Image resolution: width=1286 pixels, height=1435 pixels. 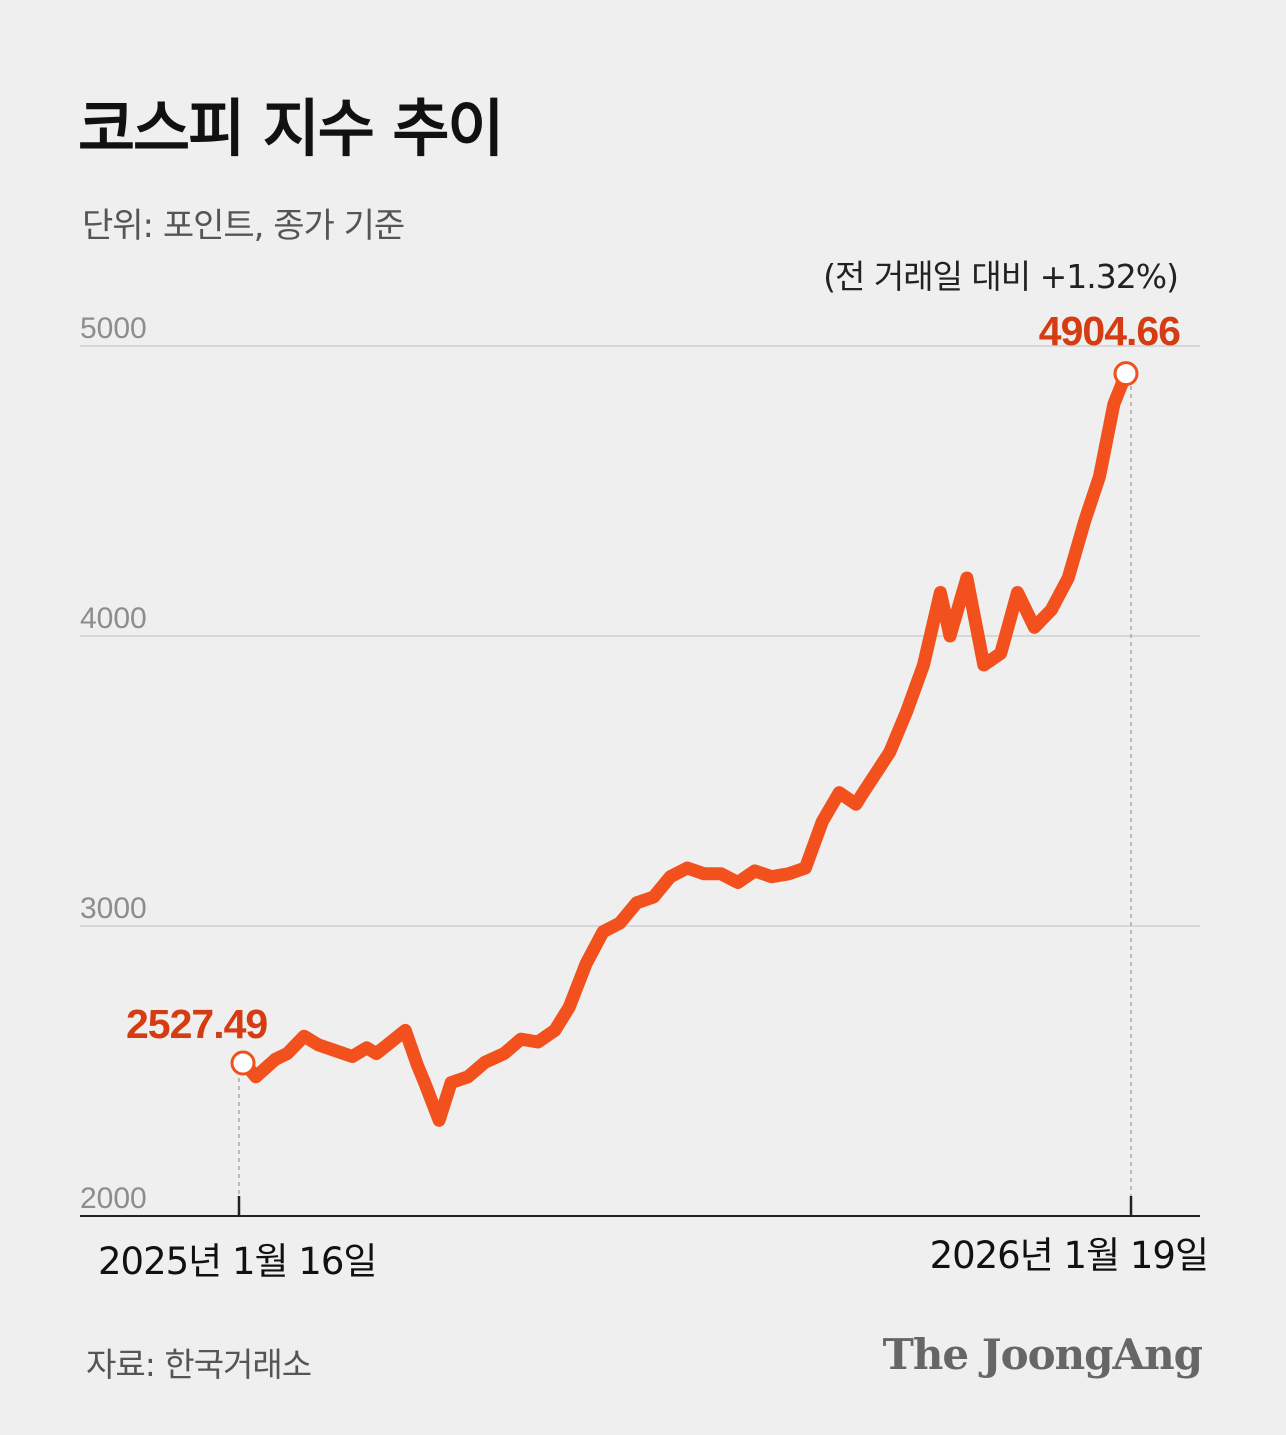 What do you see at coordinates (1126, 374) in the screenshot?
I see `end-point-marker` at bounding box center [1126, 374].